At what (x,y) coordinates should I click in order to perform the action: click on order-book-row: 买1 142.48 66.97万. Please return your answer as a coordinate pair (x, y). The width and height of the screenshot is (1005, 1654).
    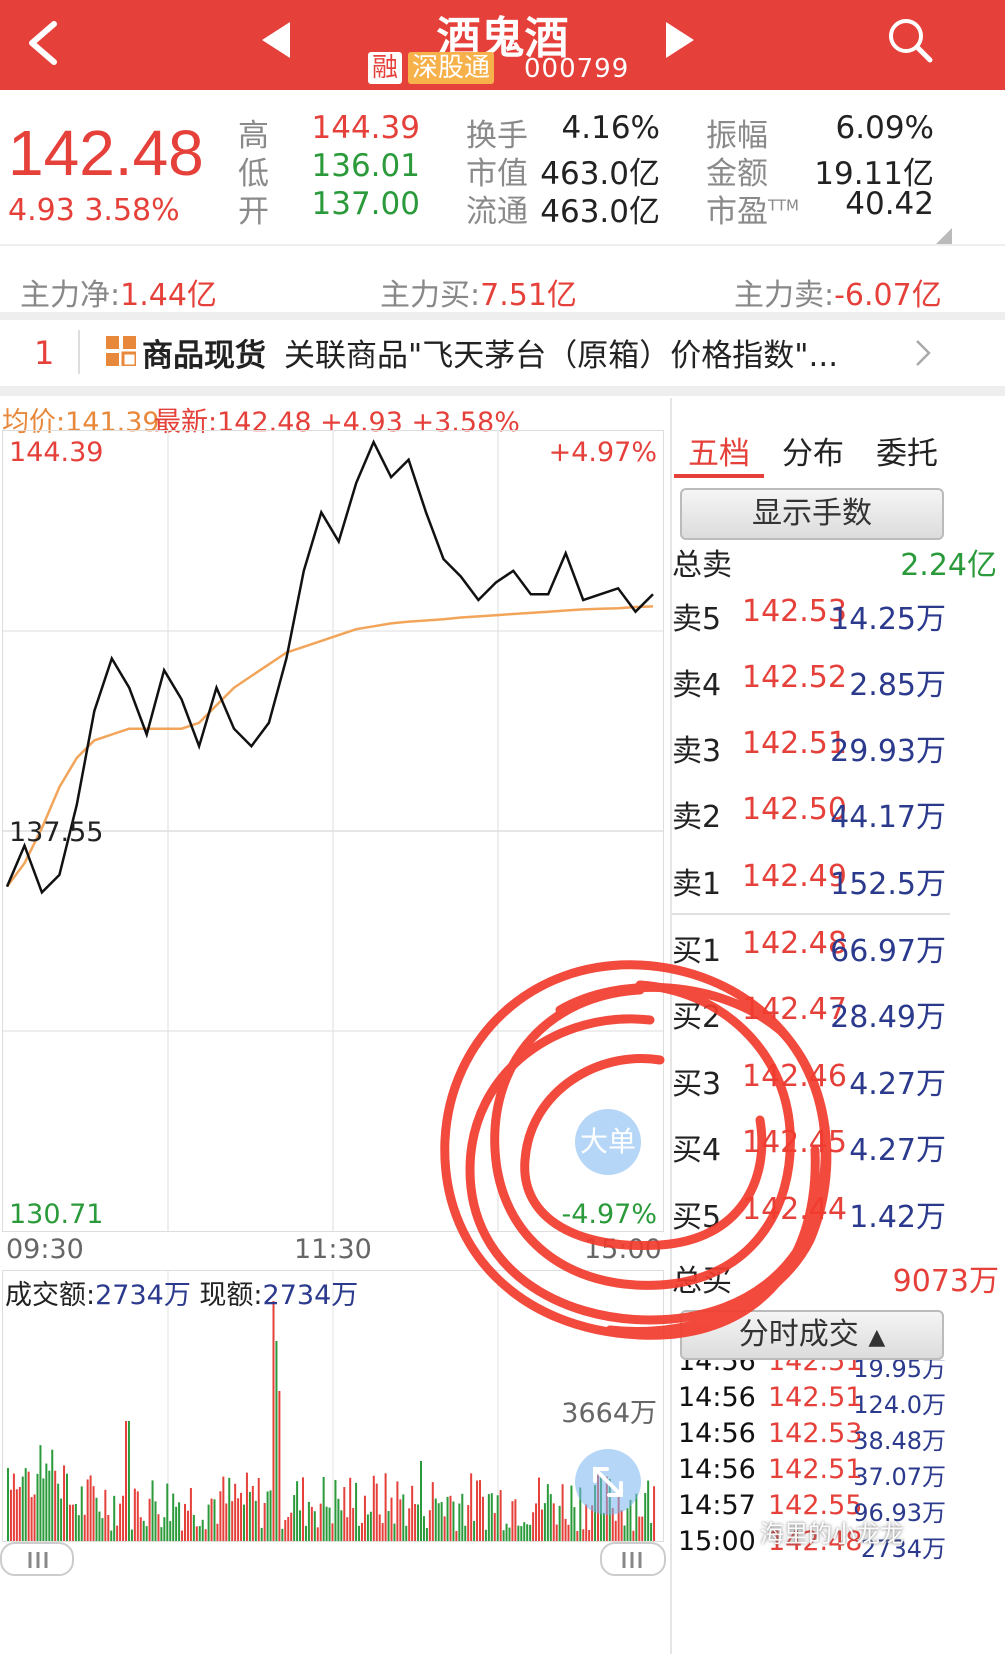
    Looking at the image, I should click on (809, 958).